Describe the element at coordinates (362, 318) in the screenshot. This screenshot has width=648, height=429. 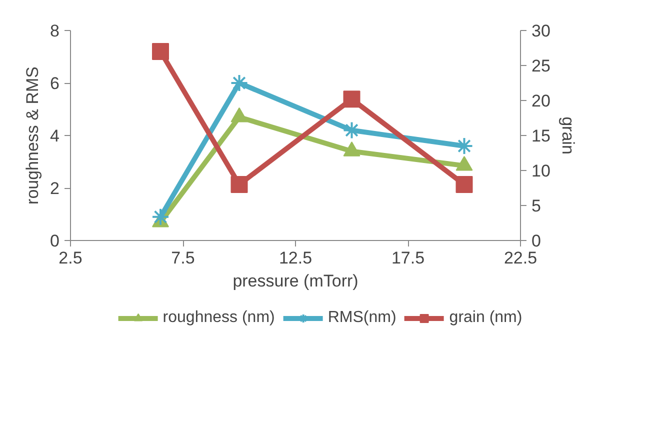
I see `legend-label: RMS(nm)` at that location.